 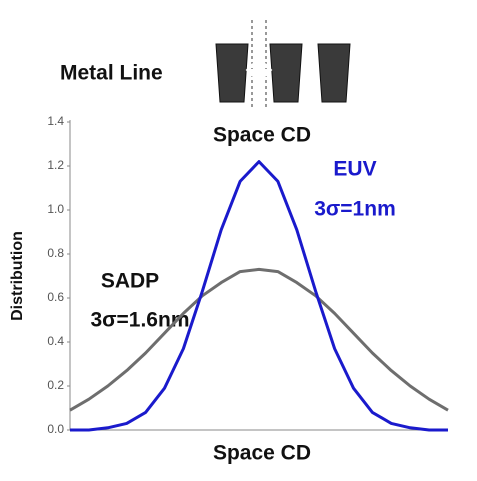 I want to click on y-tick-label: 1.2, so click(x=55, y=165).